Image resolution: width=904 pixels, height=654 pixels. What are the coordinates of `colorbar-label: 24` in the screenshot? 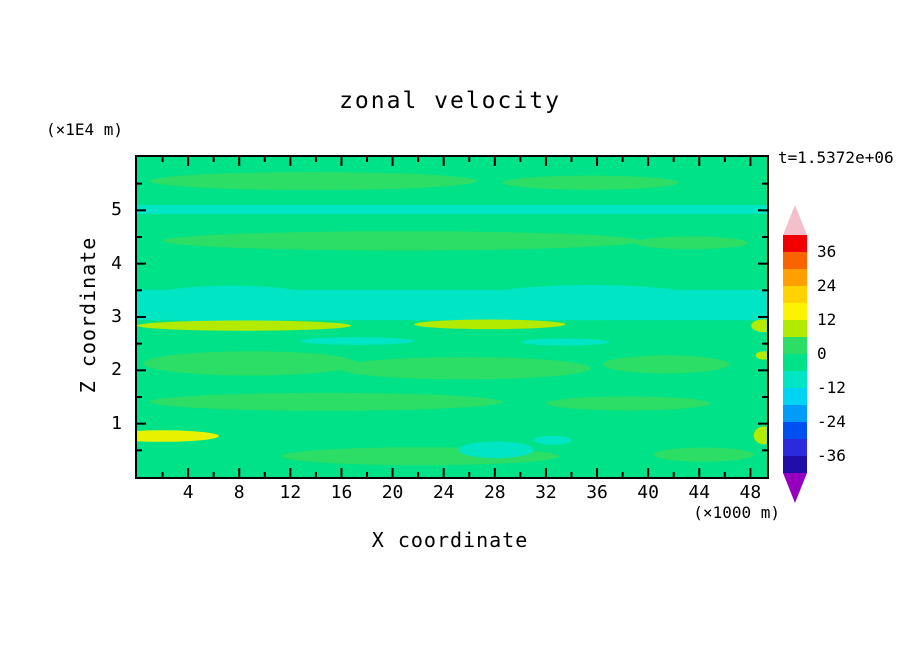 It's located at (827, 285).